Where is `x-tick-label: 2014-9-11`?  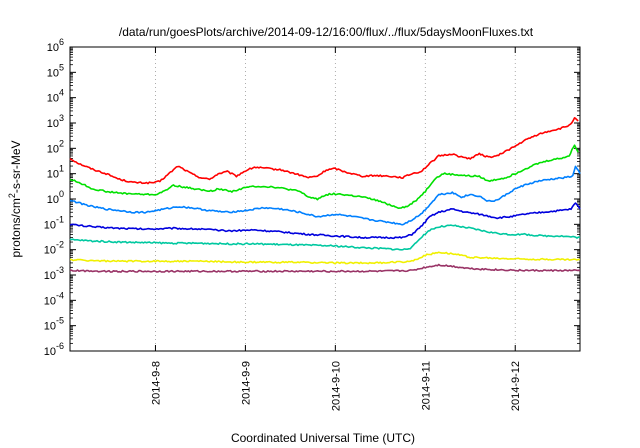 x-tick-label: 2014-9-11 is located at coordinates (426, 385).